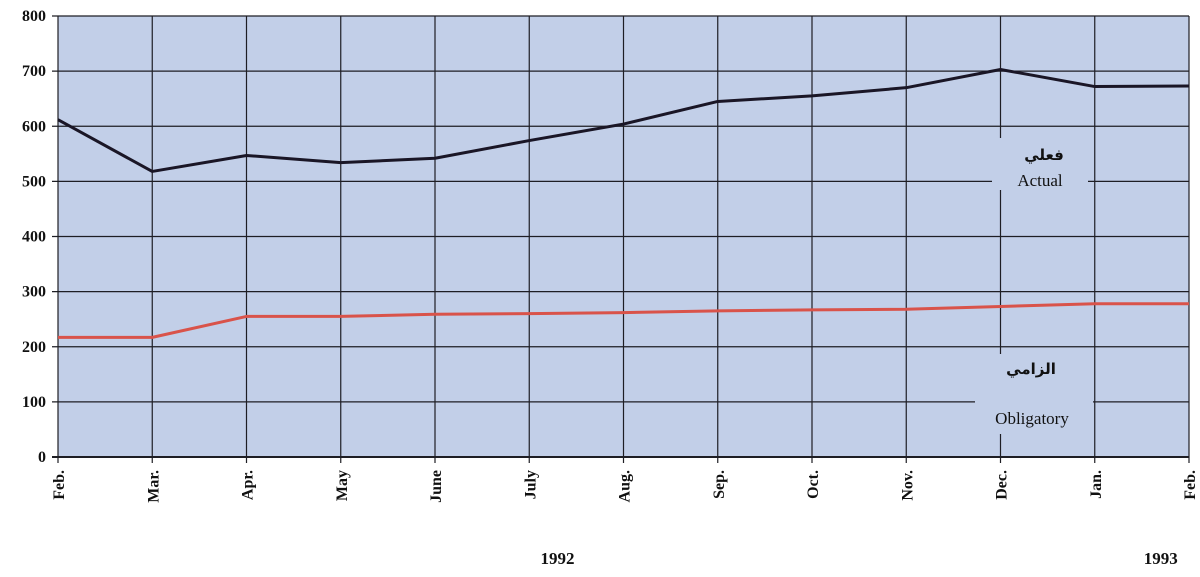 The height and width of the screenshot is (577, 1200). Describe the element at coordinates (436, 486) in the screenshot. I see `x-tick-label: June` at that location.